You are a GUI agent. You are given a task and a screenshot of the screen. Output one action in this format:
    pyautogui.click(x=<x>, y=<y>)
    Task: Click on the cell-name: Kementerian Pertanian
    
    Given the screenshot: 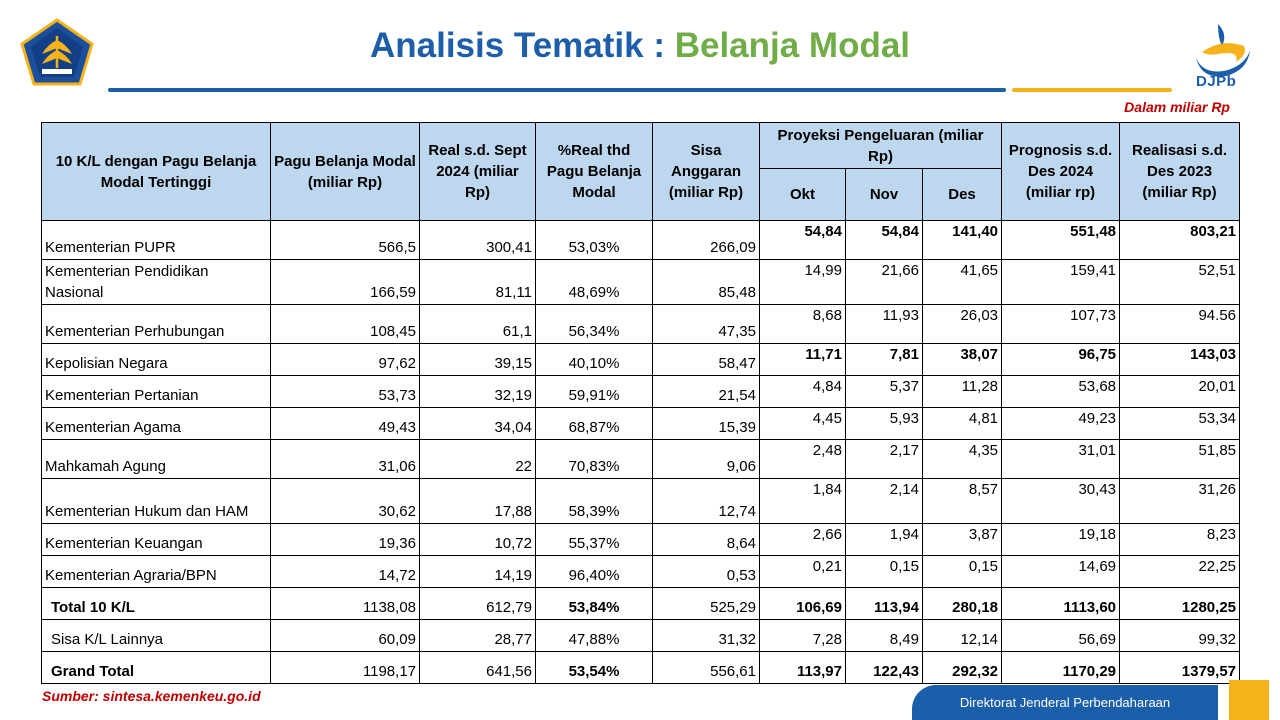 What is the action you would take?
    pyautogui.click(x=156, y=391)
    